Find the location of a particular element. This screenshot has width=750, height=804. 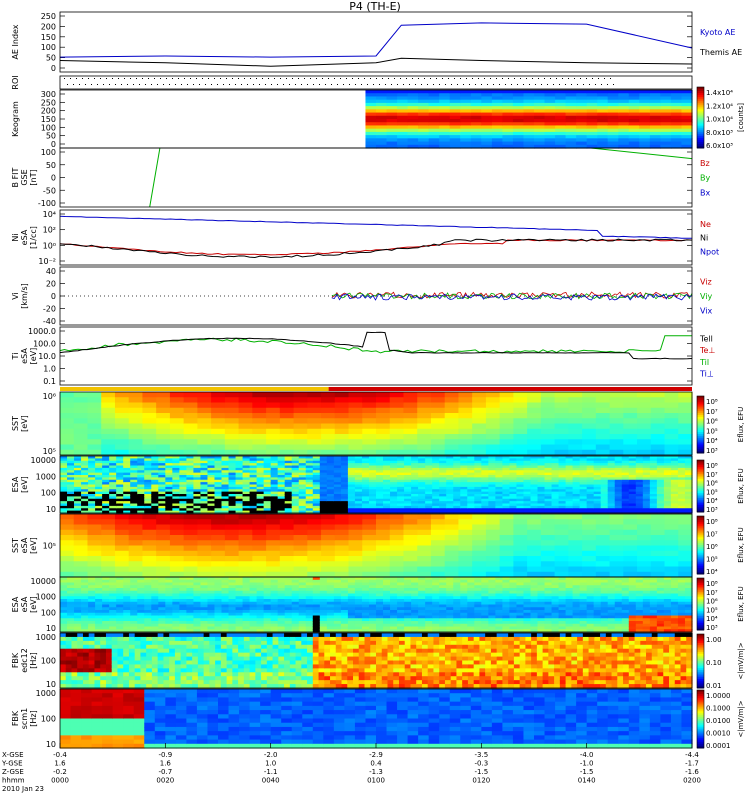

kp-ylabel: Keogram is located at coordinates (15, 119).